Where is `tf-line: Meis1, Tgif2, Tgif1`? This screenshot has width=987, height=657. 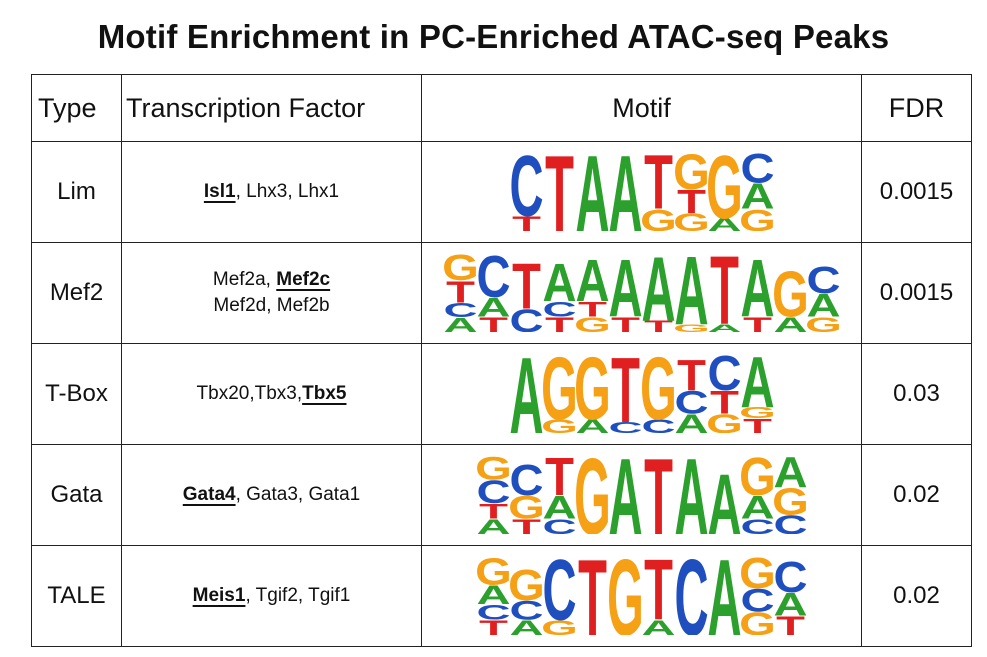 tf-line: Meis1, Tgif2, Tgif1 is located at coordinates (271, 596).